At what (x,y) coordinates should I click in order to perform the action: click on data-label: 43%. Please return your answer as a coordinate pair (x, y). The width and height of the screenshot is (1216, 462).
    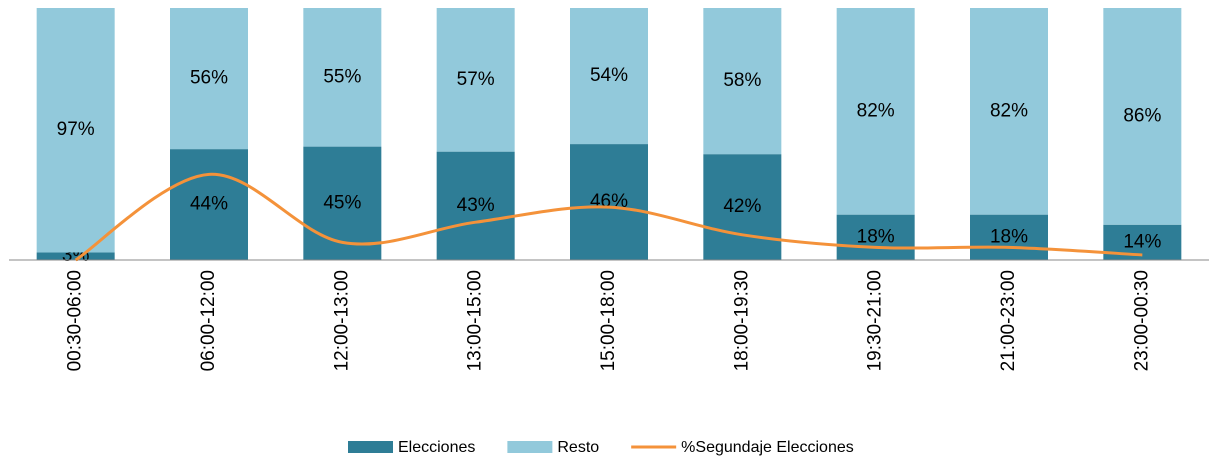
    Looking at the image, I should click on (476, 205).